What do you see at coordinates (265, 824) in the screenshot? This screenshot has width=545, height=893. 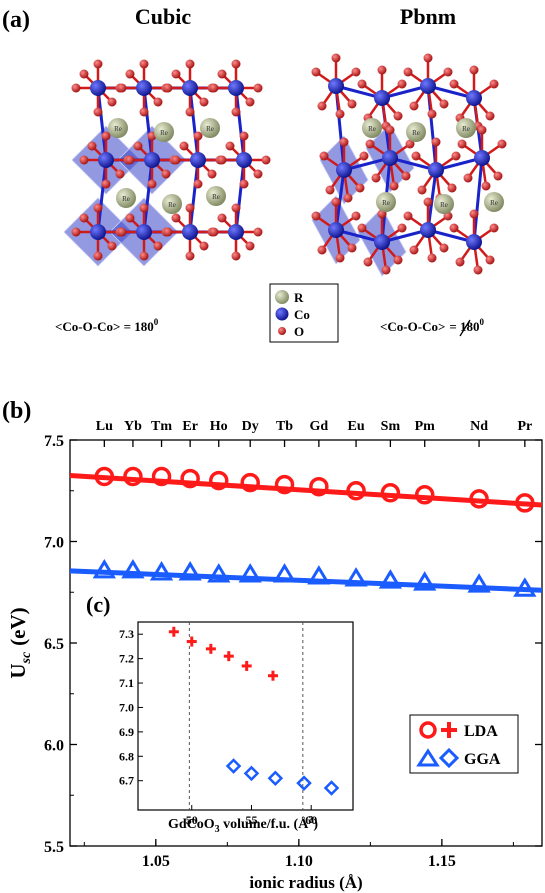 I see `c-xlabel-rest: volume/f.u. (Å` at bounding box center [265, 824].